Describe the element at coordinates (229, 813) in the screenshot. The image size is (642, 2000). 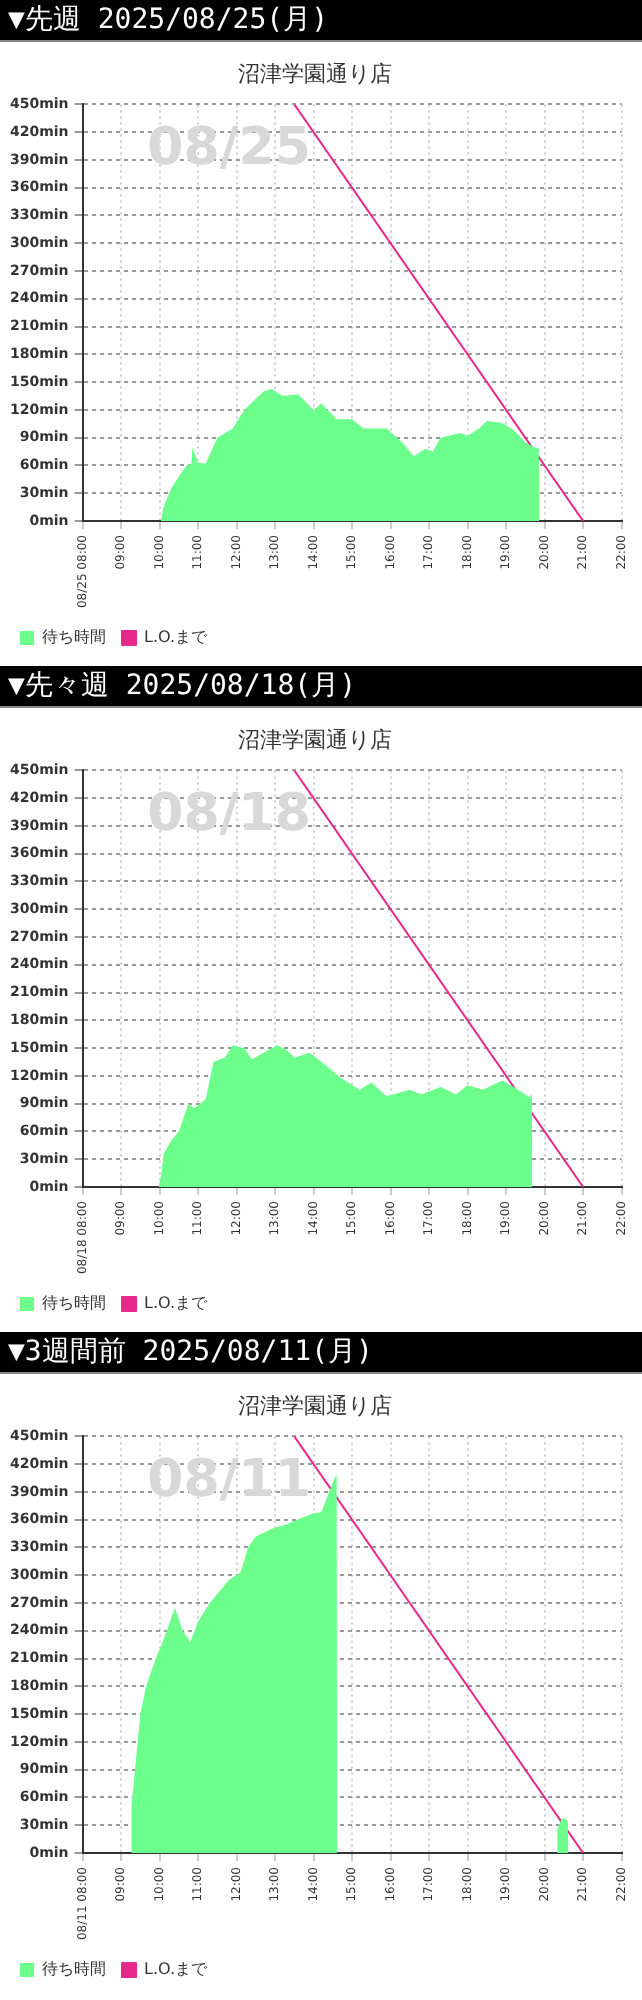
I see `annotation: 08/18` at that location.